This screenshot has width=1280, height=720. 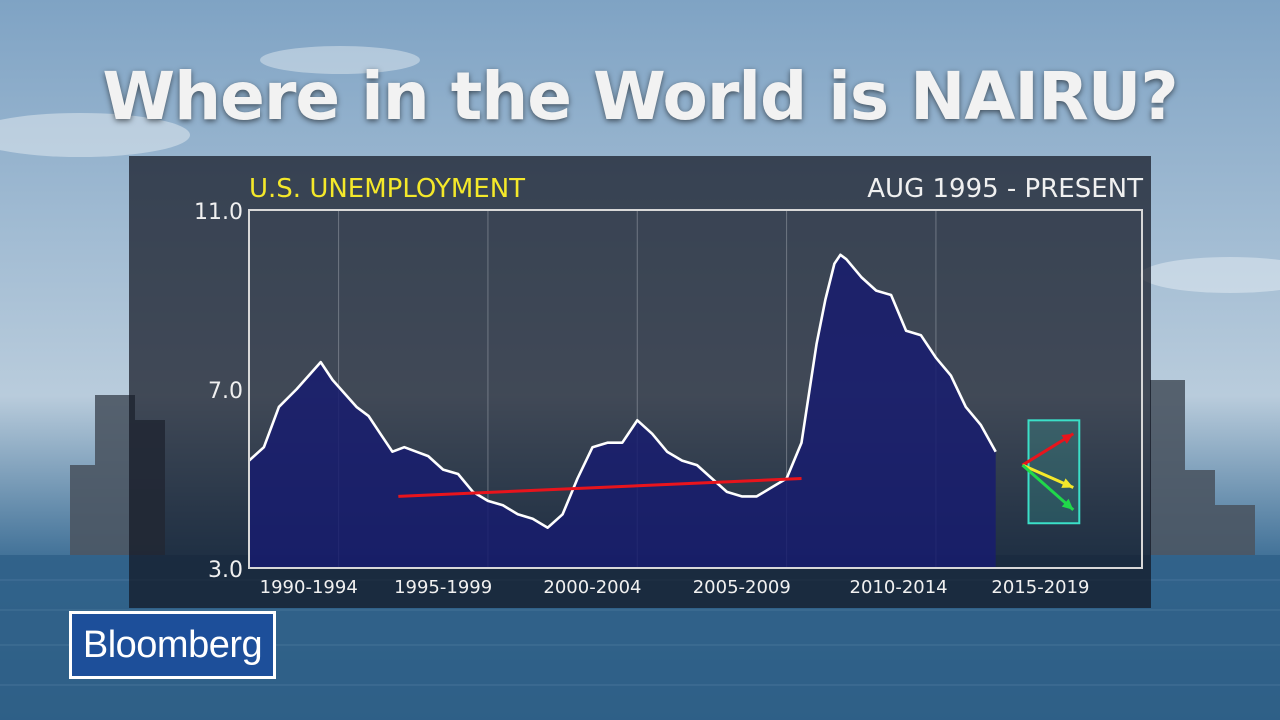 What do you see at coordinates (742, 587) in the screenshot?
I see `x-tick-label: 2005-2009` at bounding box center [742, 587].